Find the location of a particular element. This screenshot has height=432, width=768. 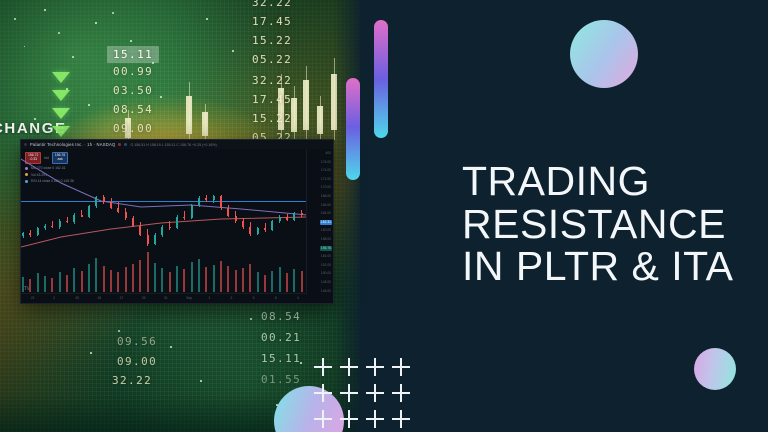

chart-symbol-icon is located at coordinates (25, 144).